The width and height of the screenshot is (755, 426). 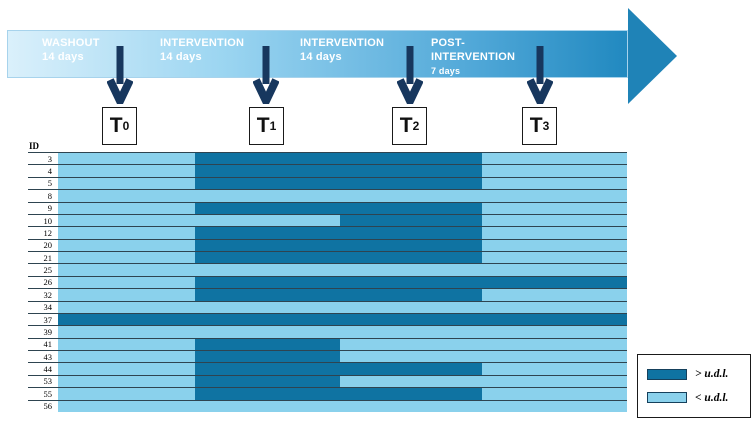 I want to click on table-row: 25, so click(x=327, y=269).